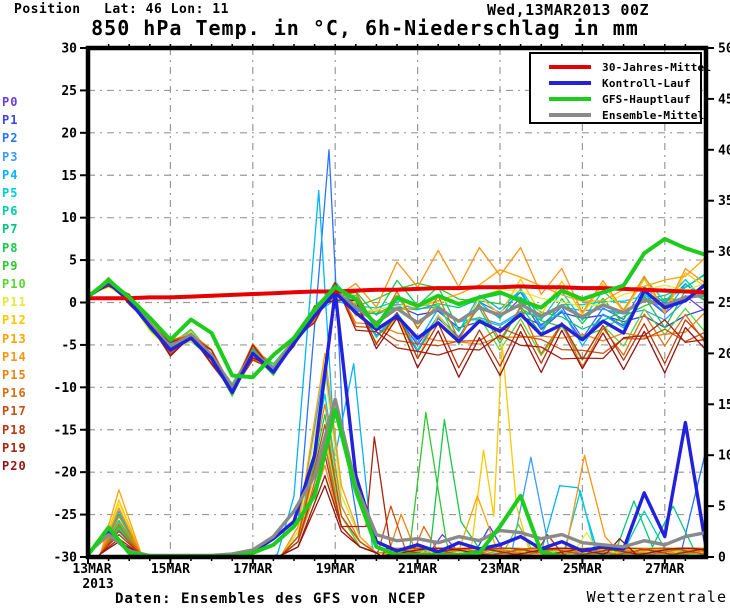 This screenshot has width=730, height=609. What do you see at coordinates (69, 176) in the screenshot?
I see `left-axis-tick-label: 15` at bounding box center [69, 176].